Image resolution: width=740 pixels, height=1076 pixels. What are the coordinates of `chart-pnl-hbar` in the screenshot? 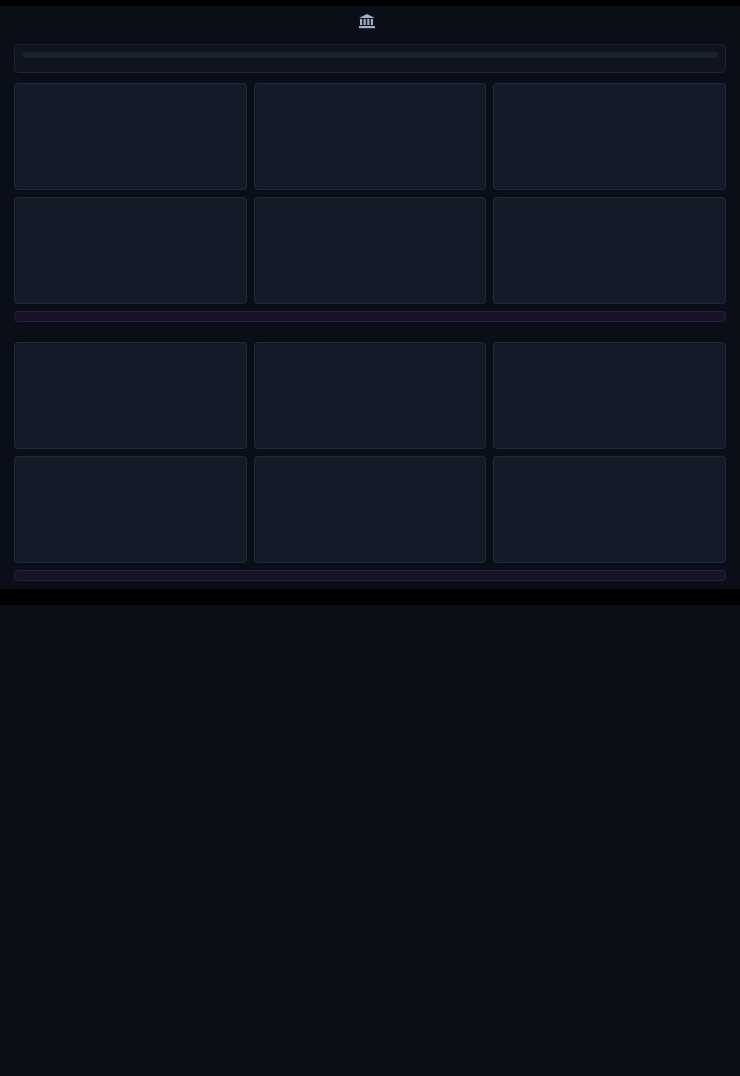 It's located at (609, 509).